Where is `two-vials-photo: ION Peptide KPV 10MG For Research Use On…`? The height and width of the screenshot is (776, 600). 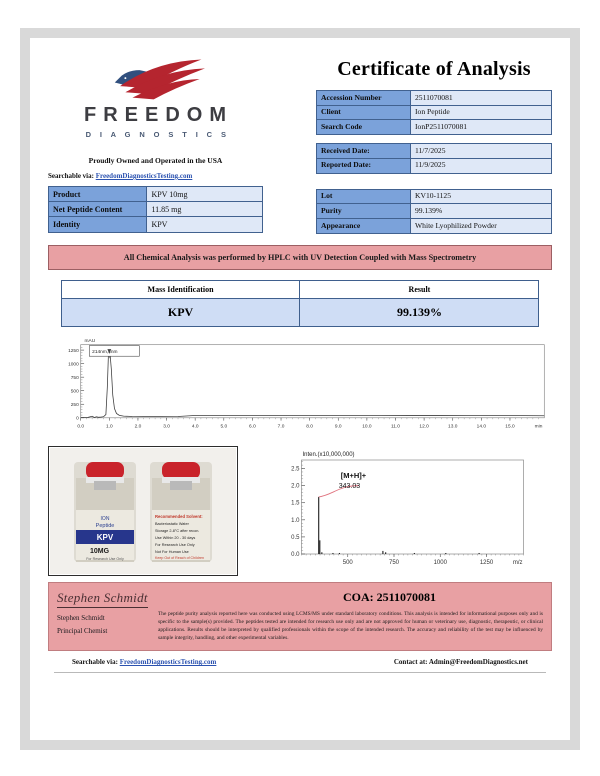
two-vials-photo: ION Peptide KPV 10MG For Research Use On… is located at coordinates (143, 510).